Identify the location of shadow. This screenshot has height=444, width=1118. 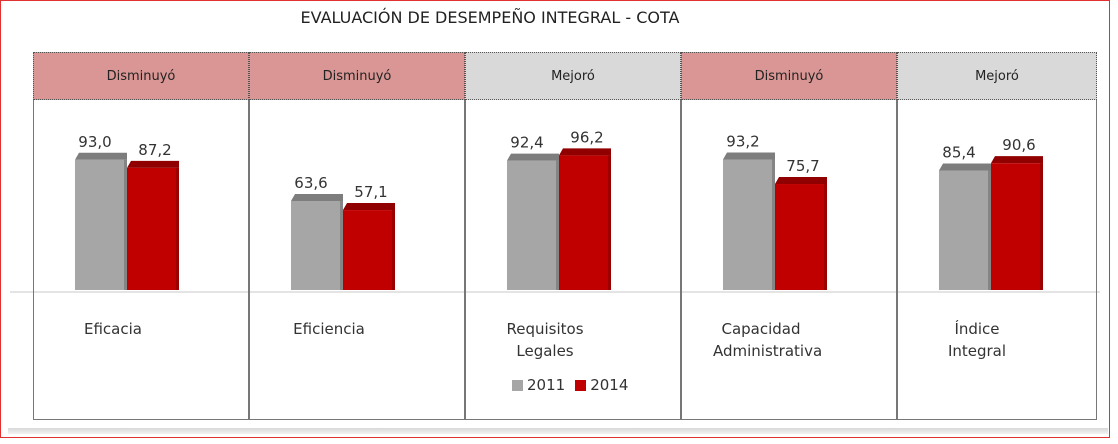
(558, 431).